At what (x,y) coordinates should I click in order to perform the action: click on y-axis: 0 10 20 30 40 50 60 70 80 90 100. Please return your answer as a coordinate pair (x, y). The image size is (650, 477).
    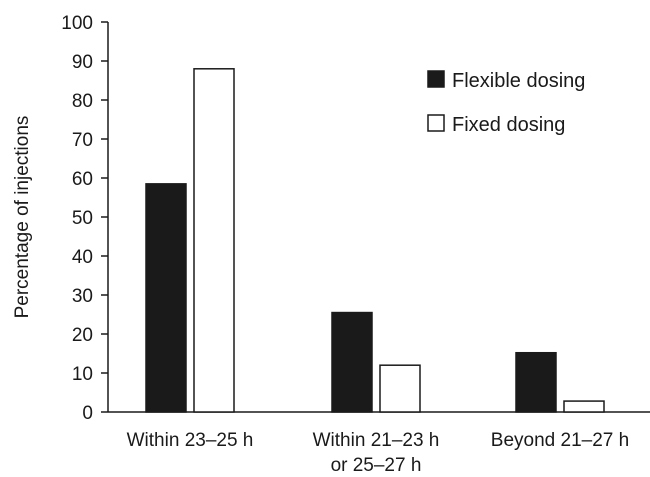
    Looking at the image, I should click on (85, 218).